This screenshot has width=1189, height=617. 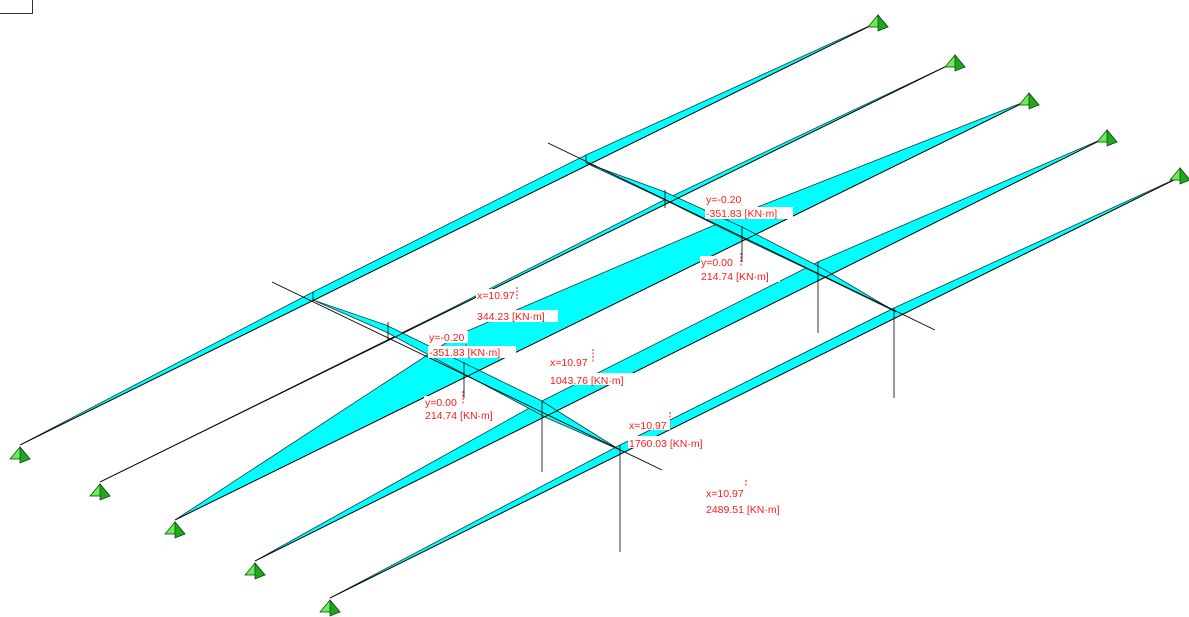 What do you see at coordinates (517, 305) in the screenshot?
I see `girder-1-label: x=10.97 344.23 [KN·m]` at bounding box center [517, 305].